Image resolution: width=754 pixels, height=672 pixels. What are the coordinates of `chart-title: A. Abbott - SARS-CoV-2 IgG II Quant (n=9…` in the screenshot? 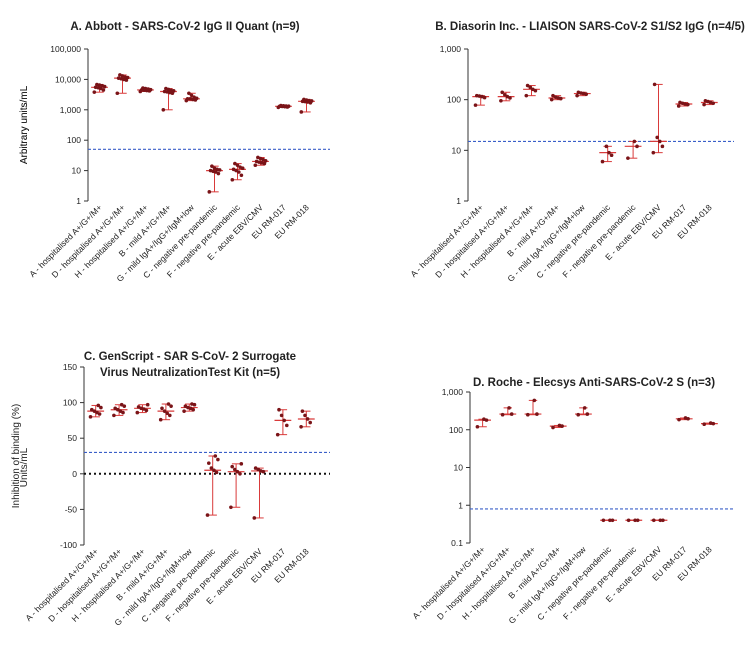 It's located at (184, 27).